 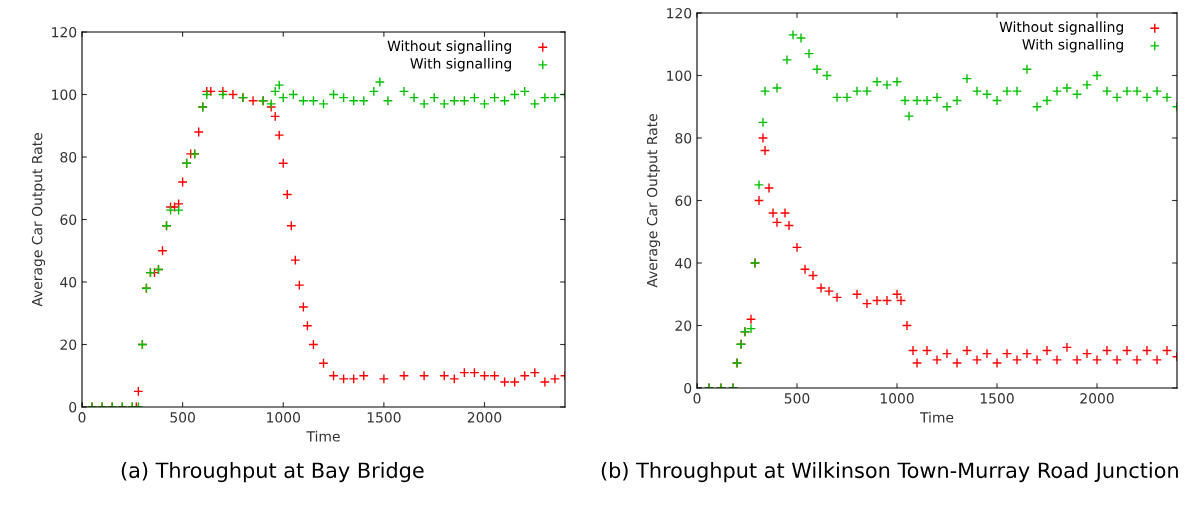 I want to click on text: (b) Throughput at Wilkinson Town-Murray Road Junction, so click(x=889, y=472).